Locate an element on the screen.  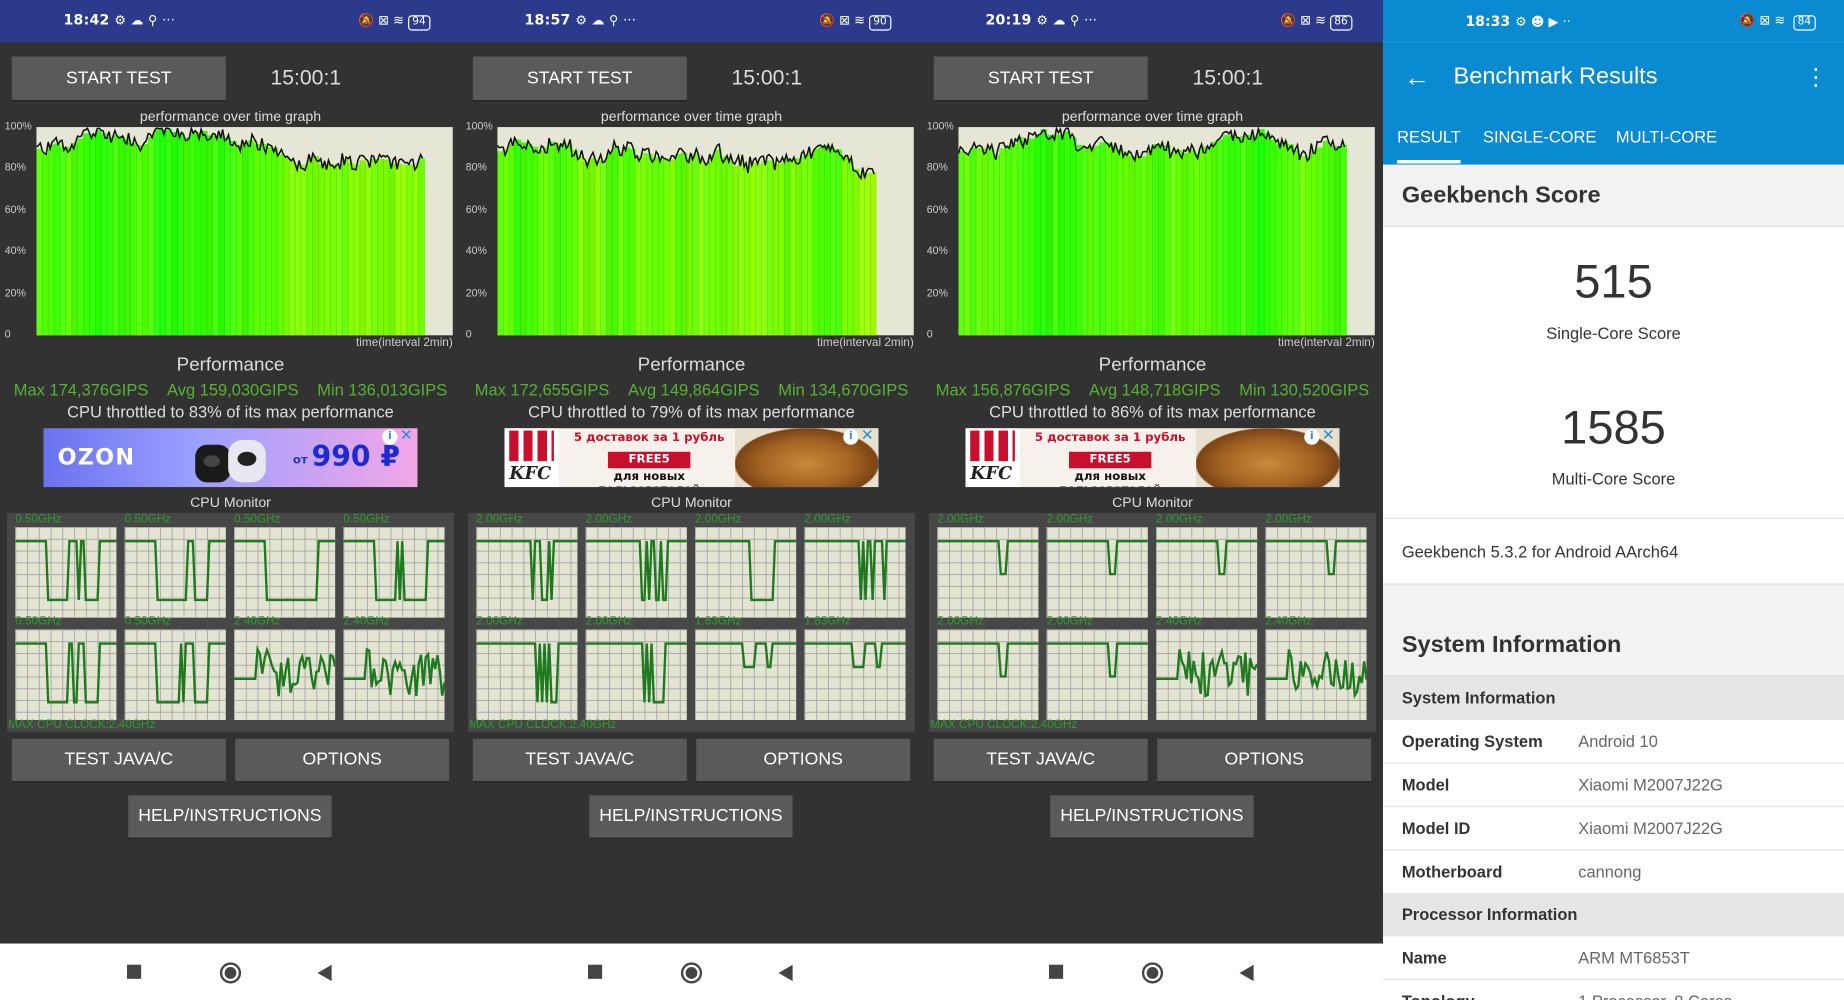
tab-multi-core: MULTI-CORE is located at coordinates (1666, 136).